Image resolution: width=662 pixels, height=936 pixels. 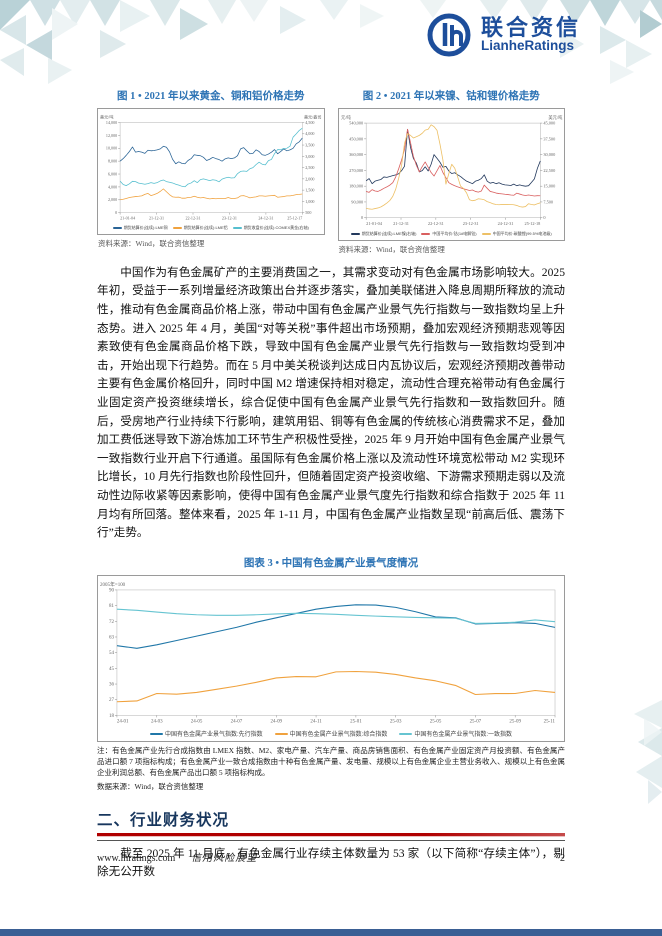 What do you see at coordinates (111, 700) in the screenshot?
I see `svg-text: 27` at bounding box center [111, 700].